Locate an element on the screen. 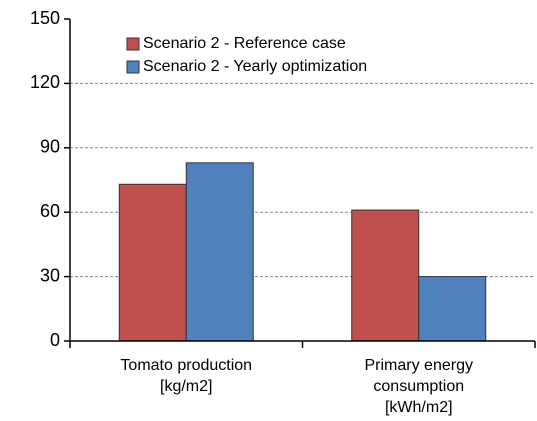  x-tick-label: Primary energy is located at coordinates (419, 365).